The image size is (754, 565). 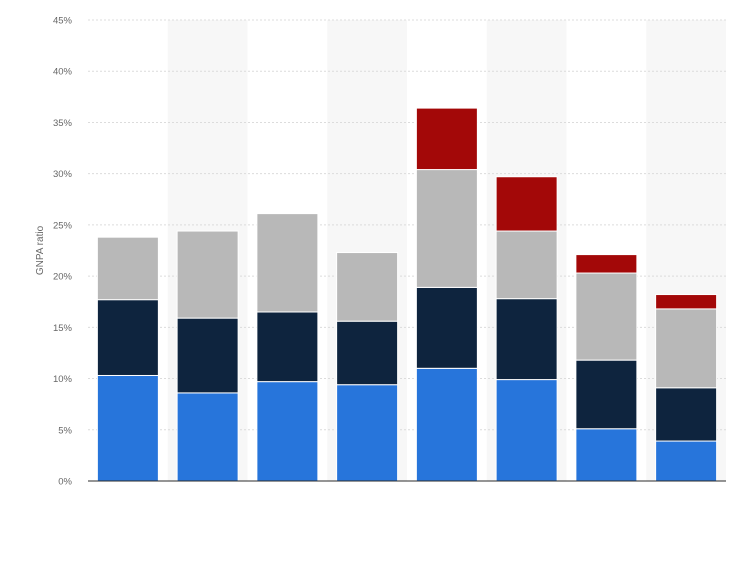 I want to click on y-tick-label: 10%, so click(x=63, y=379).